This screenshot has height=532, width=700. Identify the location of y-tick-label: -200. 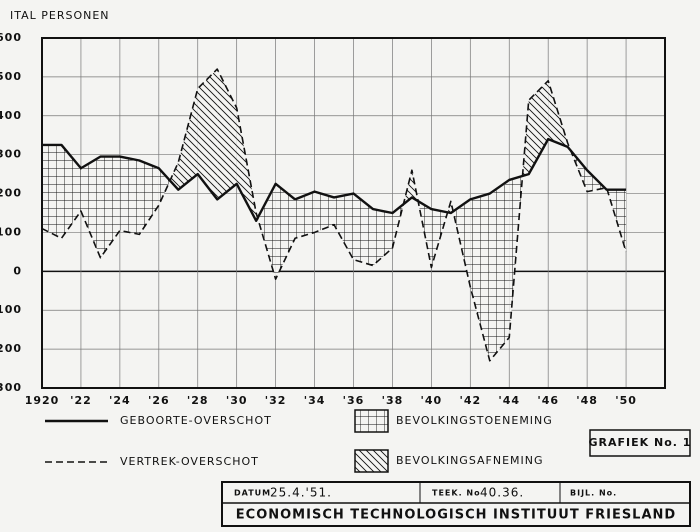
(11, 348).